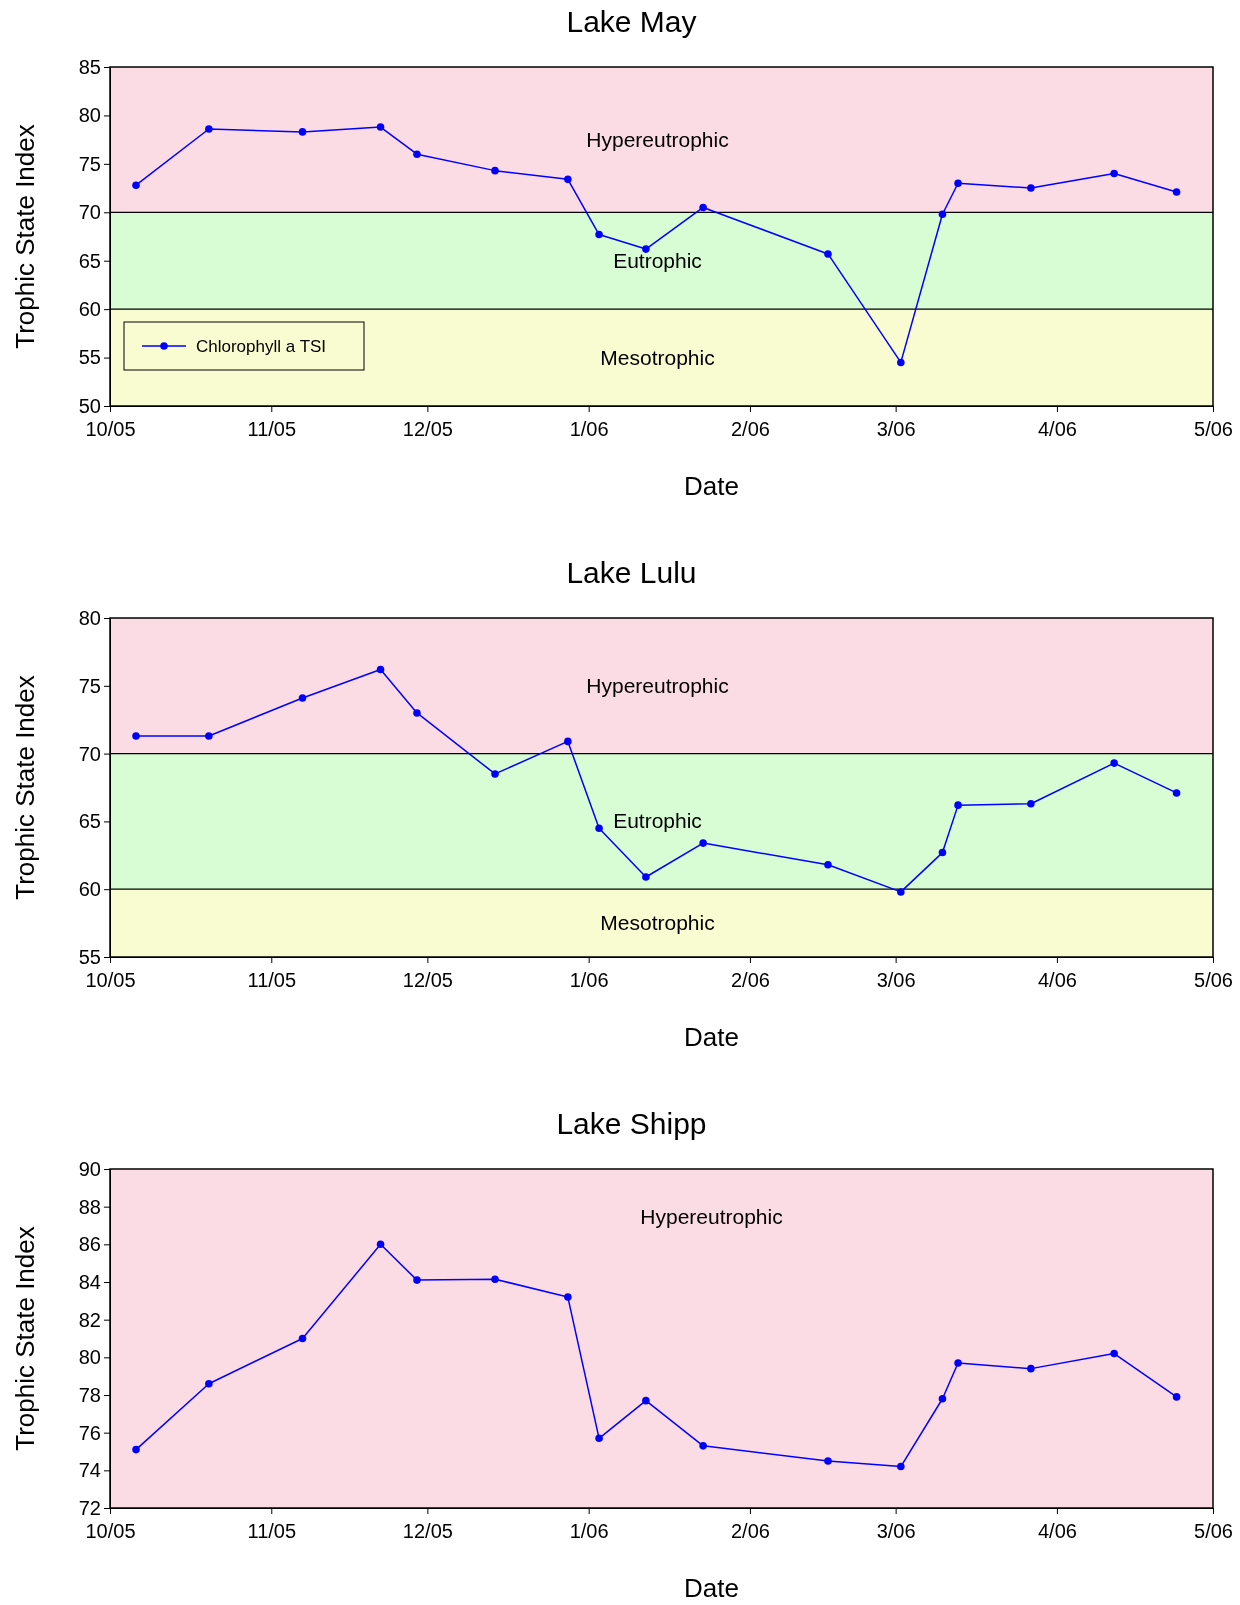 The image size is (1240, 1605). I want to click on y-tick-label: 90, so click(89, 1168).